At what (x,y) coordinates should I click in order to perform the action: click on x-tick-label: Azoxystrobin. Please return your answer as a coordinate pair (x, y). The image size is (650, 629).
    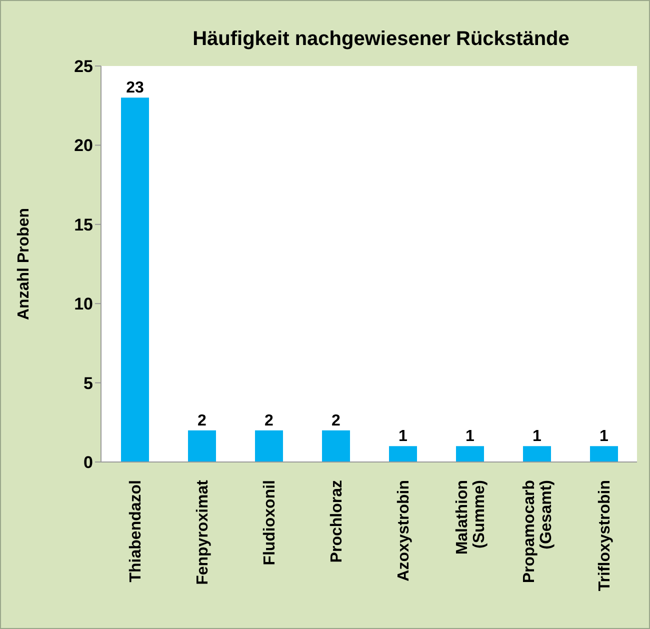
    Looking at the image, I should click on (404, 531).